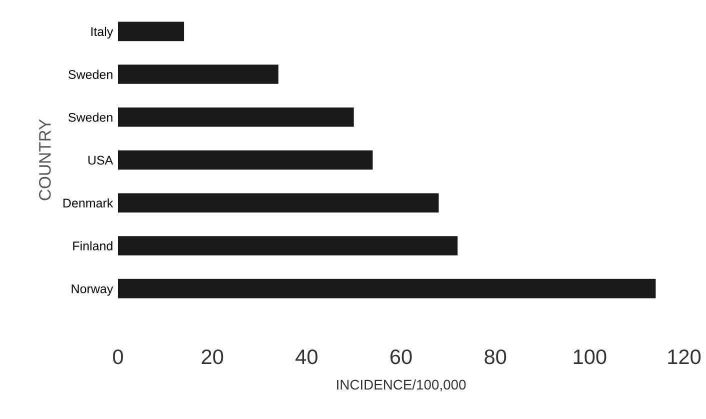 The width and height of the screenshot is (706, 419). Describe the element at coordinates (590, 356) in the screenshot. I see `x-tick-label: 100` at that location.